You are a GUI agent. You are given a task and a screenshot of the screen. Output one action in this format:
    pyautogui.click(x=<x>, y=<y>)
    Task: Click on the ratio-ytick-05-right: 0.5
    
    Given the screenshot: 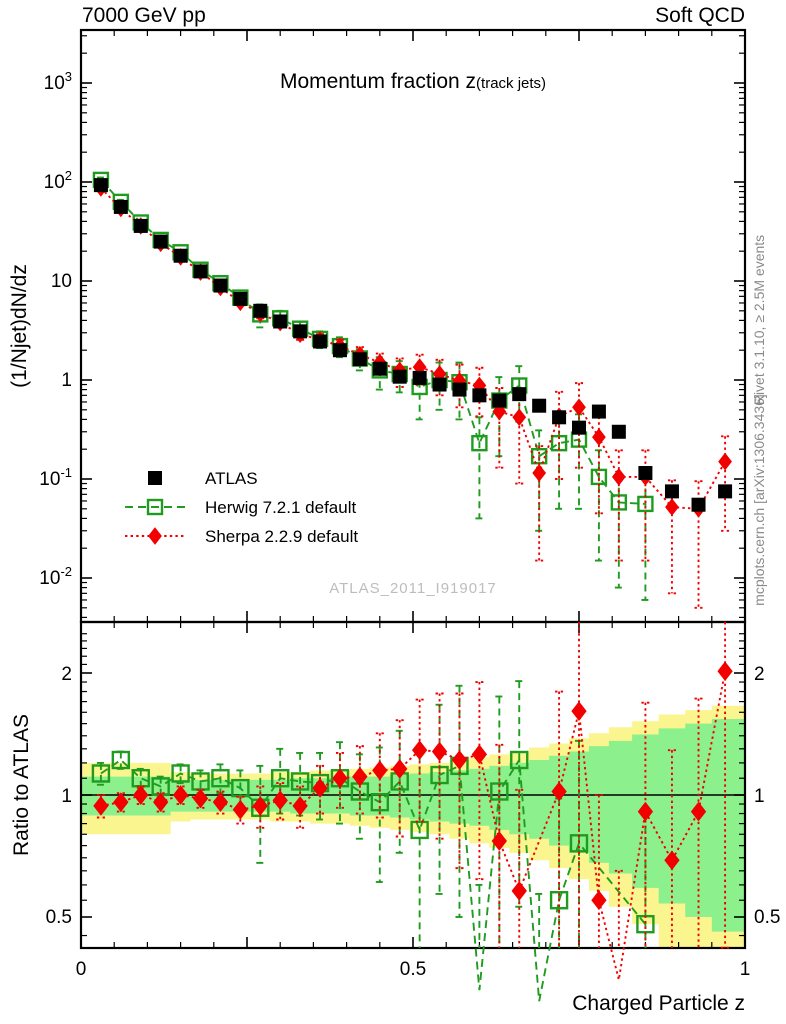 What is the action you would take?
    pyautogui.click(x=767, y=917)
    